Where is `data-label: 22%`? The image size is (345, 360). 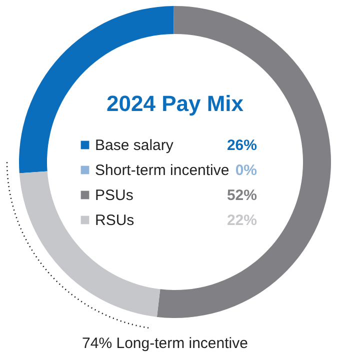 data-label: 22% is located at coordinates (241, 220).